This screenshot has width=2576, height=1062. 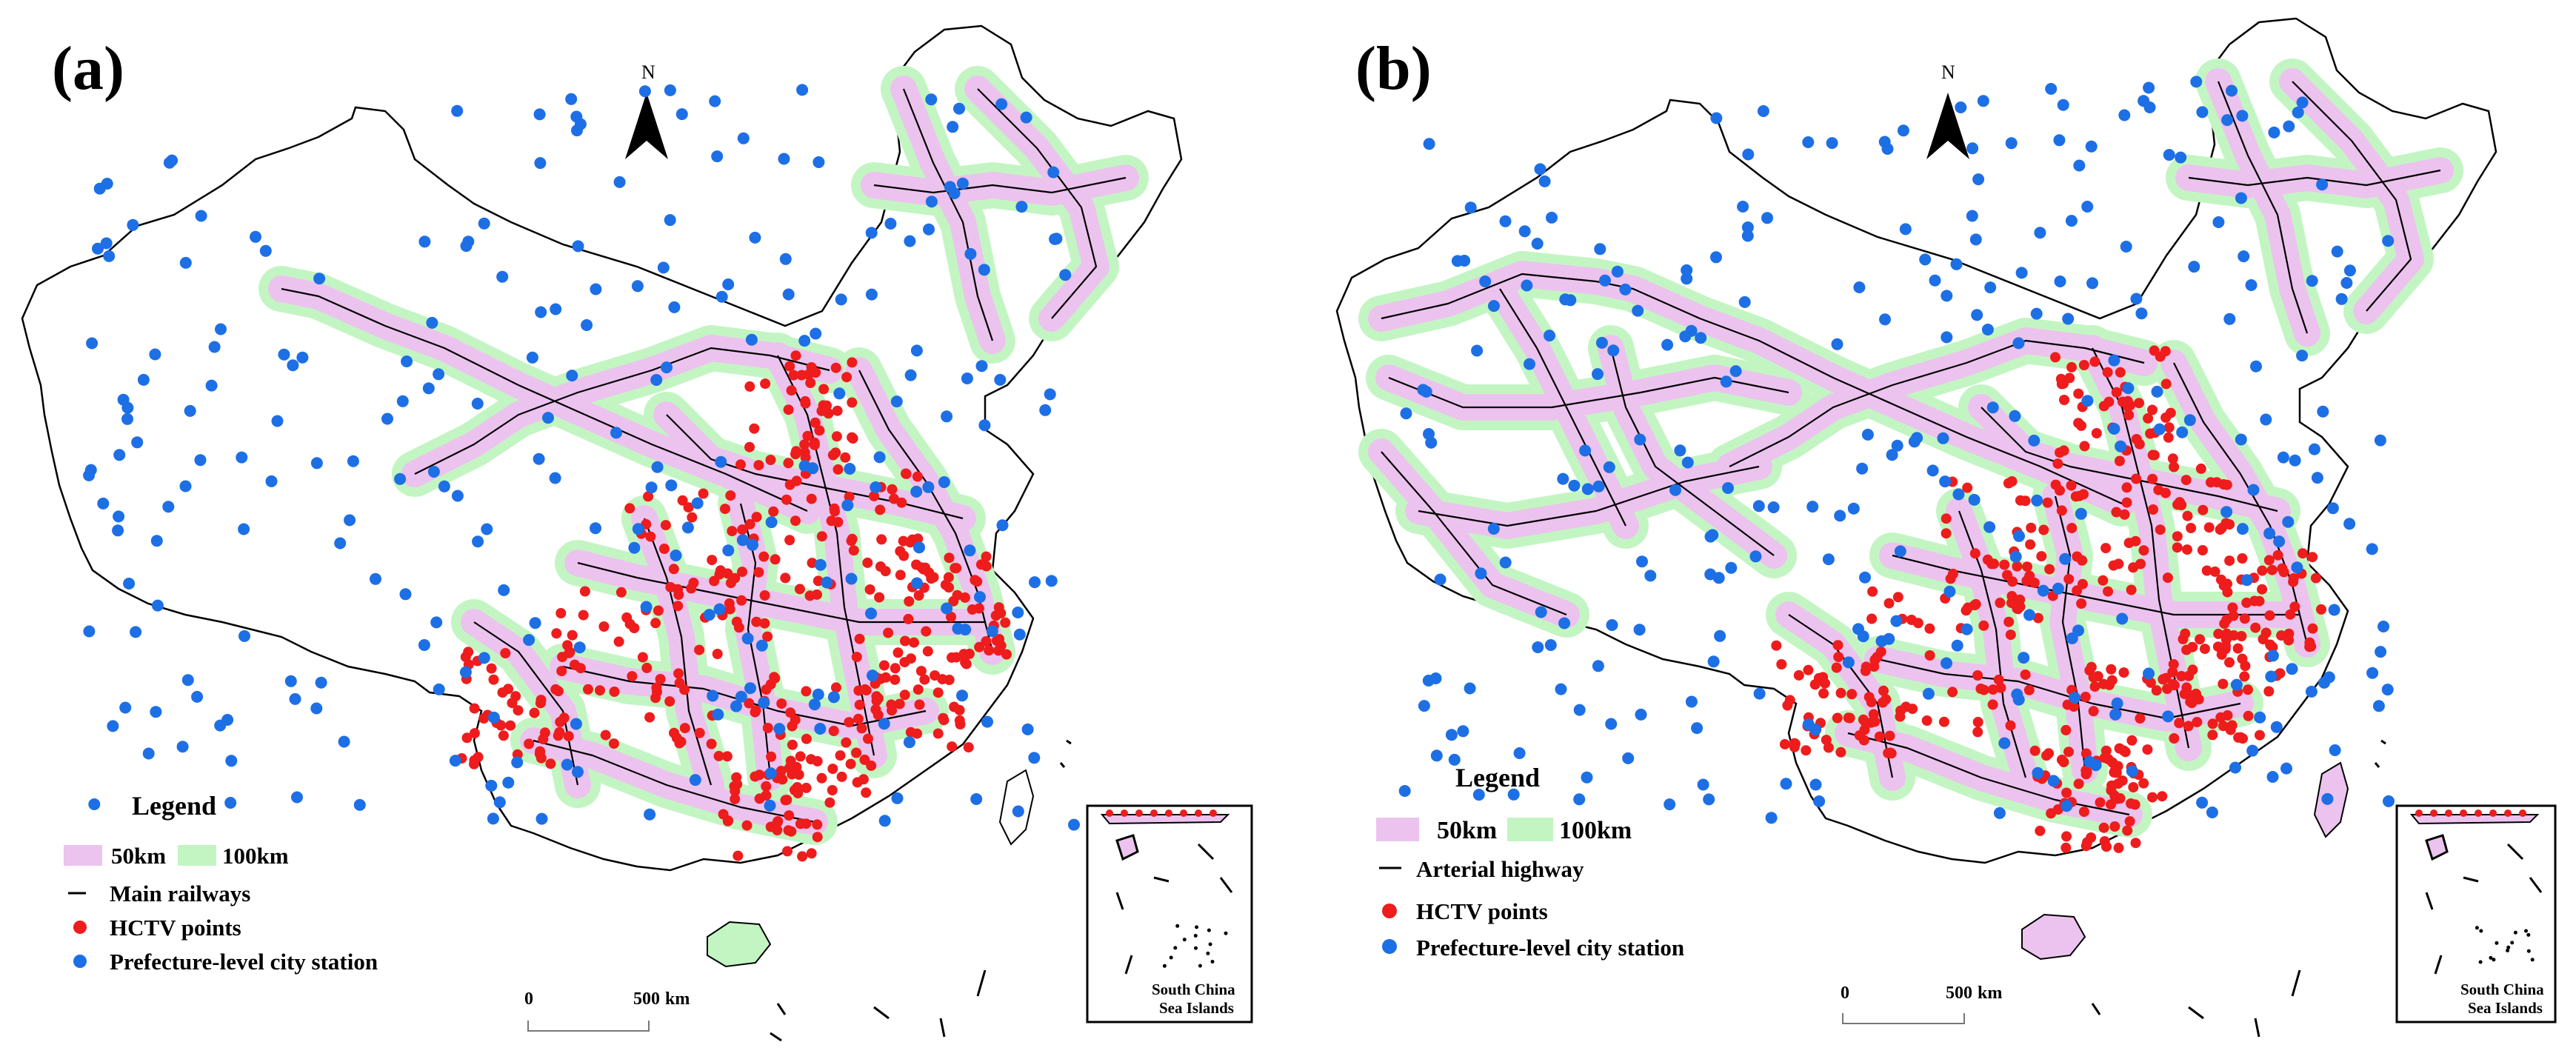 What do you see at coordinates (677, 999) in the screenshot?
I see `scale-unit: km` at bounding box center [677, 999].